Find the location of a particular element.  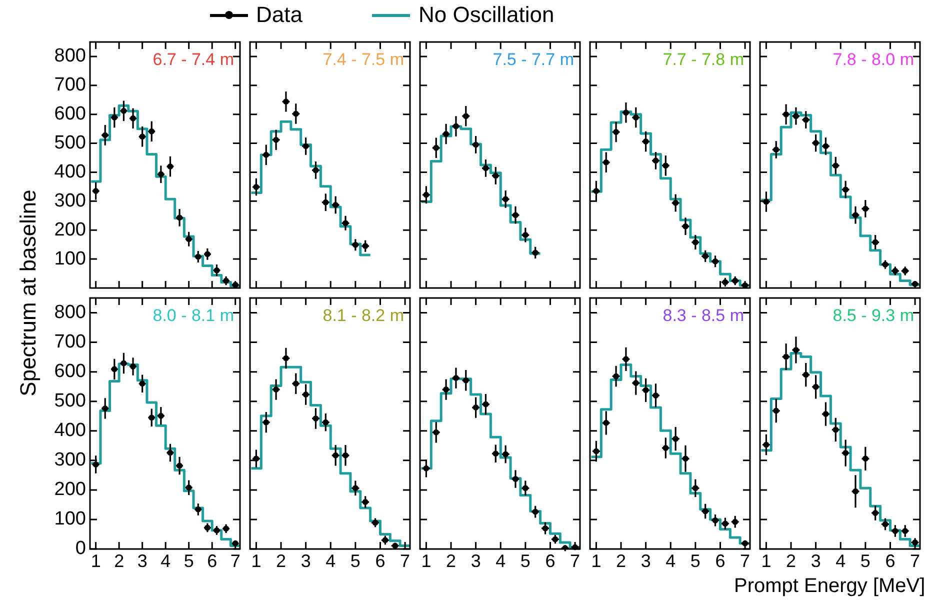

legend-label: No Oscillation is located at coordinates (486, 15).